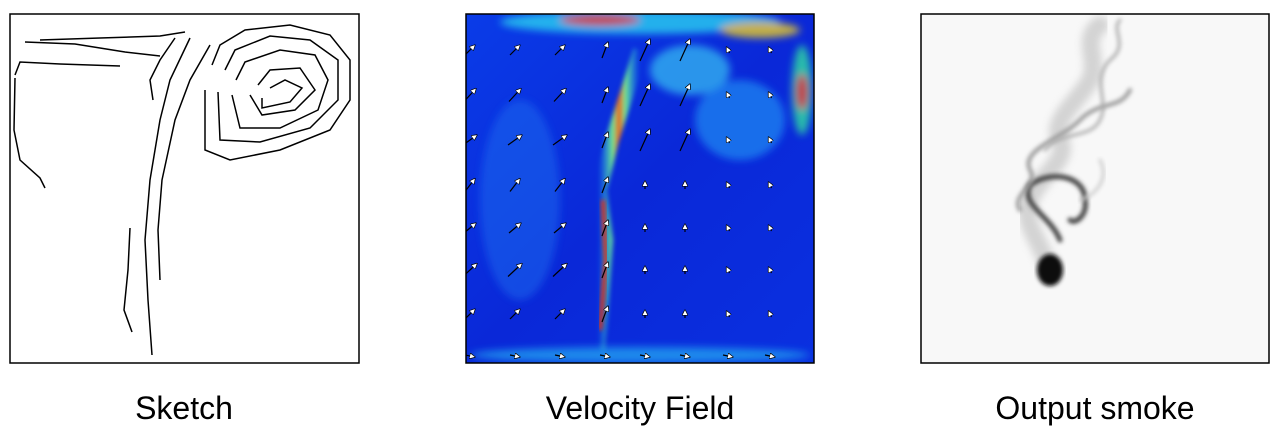 The image size is (1279, 429). Describe the element at coordinates (1074, 147) in the screenshot. I see `smoke-plume` at that location.